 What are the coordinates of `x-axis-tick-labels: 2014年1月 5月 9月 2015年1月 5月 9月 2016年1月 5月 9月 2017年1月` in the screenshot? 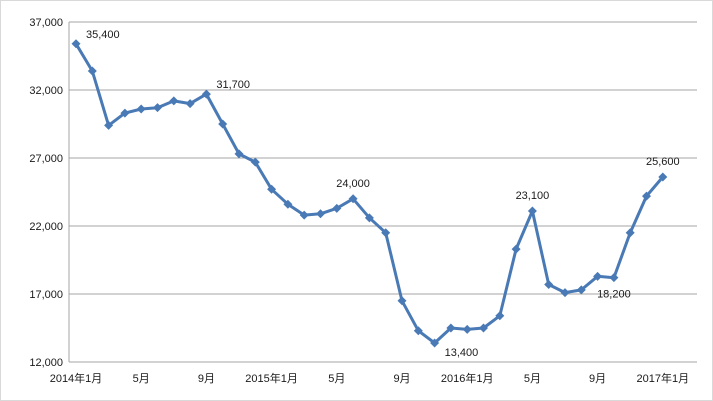 It's located at (369, 378).